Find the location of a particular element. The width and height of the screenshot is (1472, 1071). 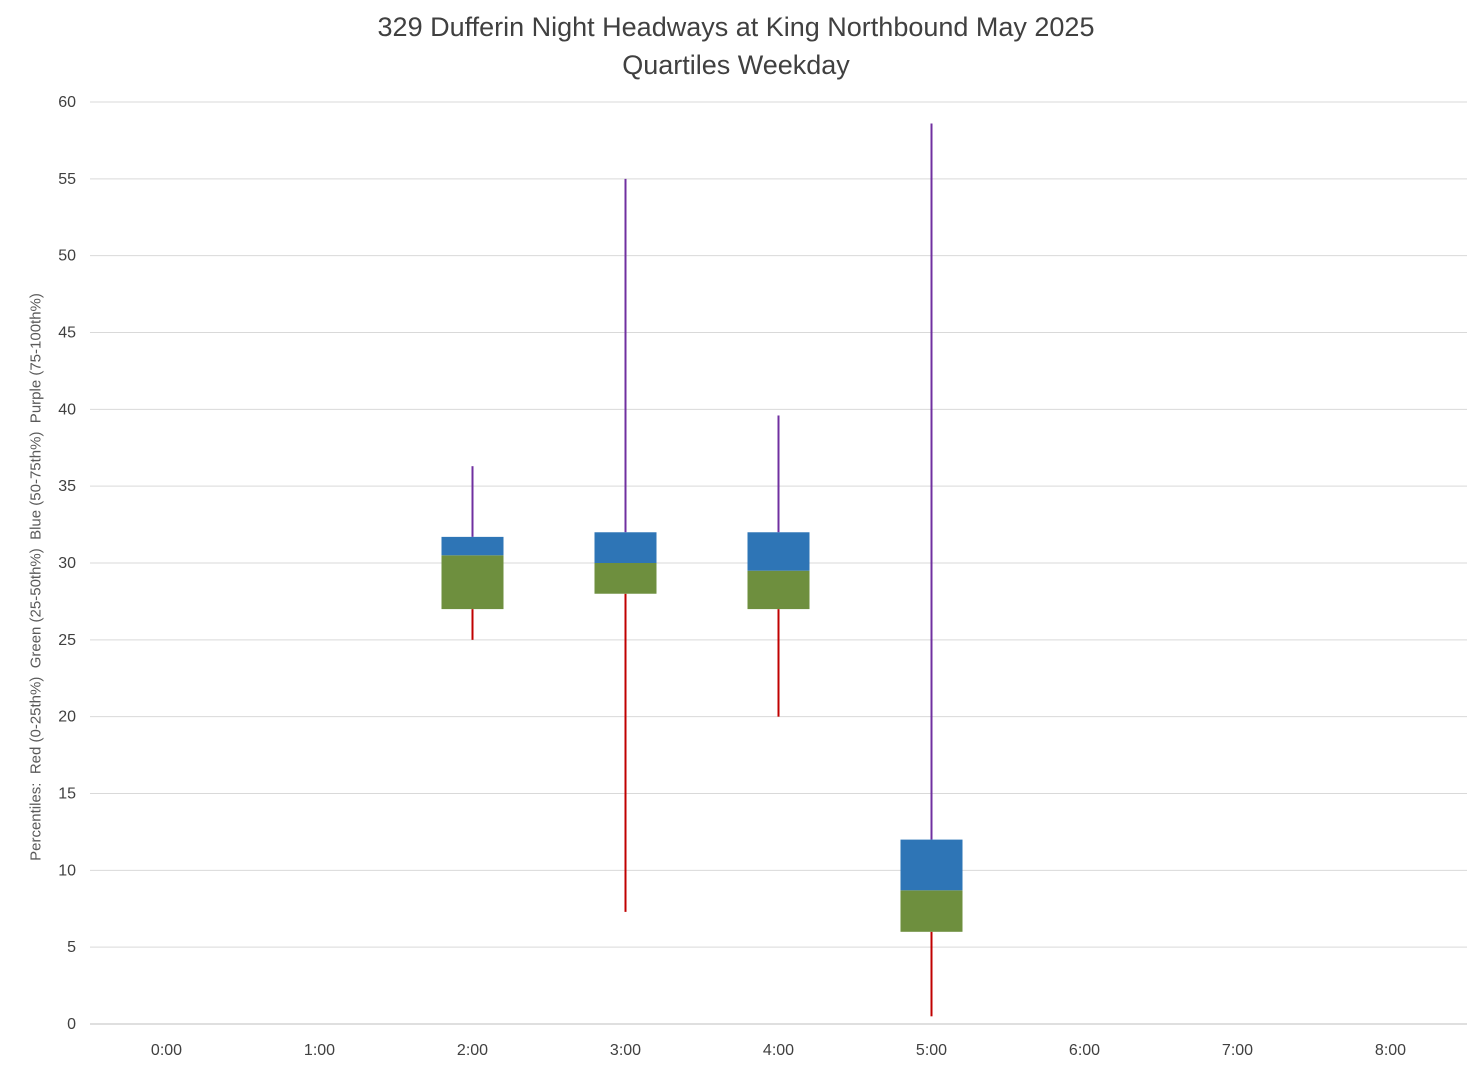

y-tick-label: 0 is located at coordinates (71, 1024).